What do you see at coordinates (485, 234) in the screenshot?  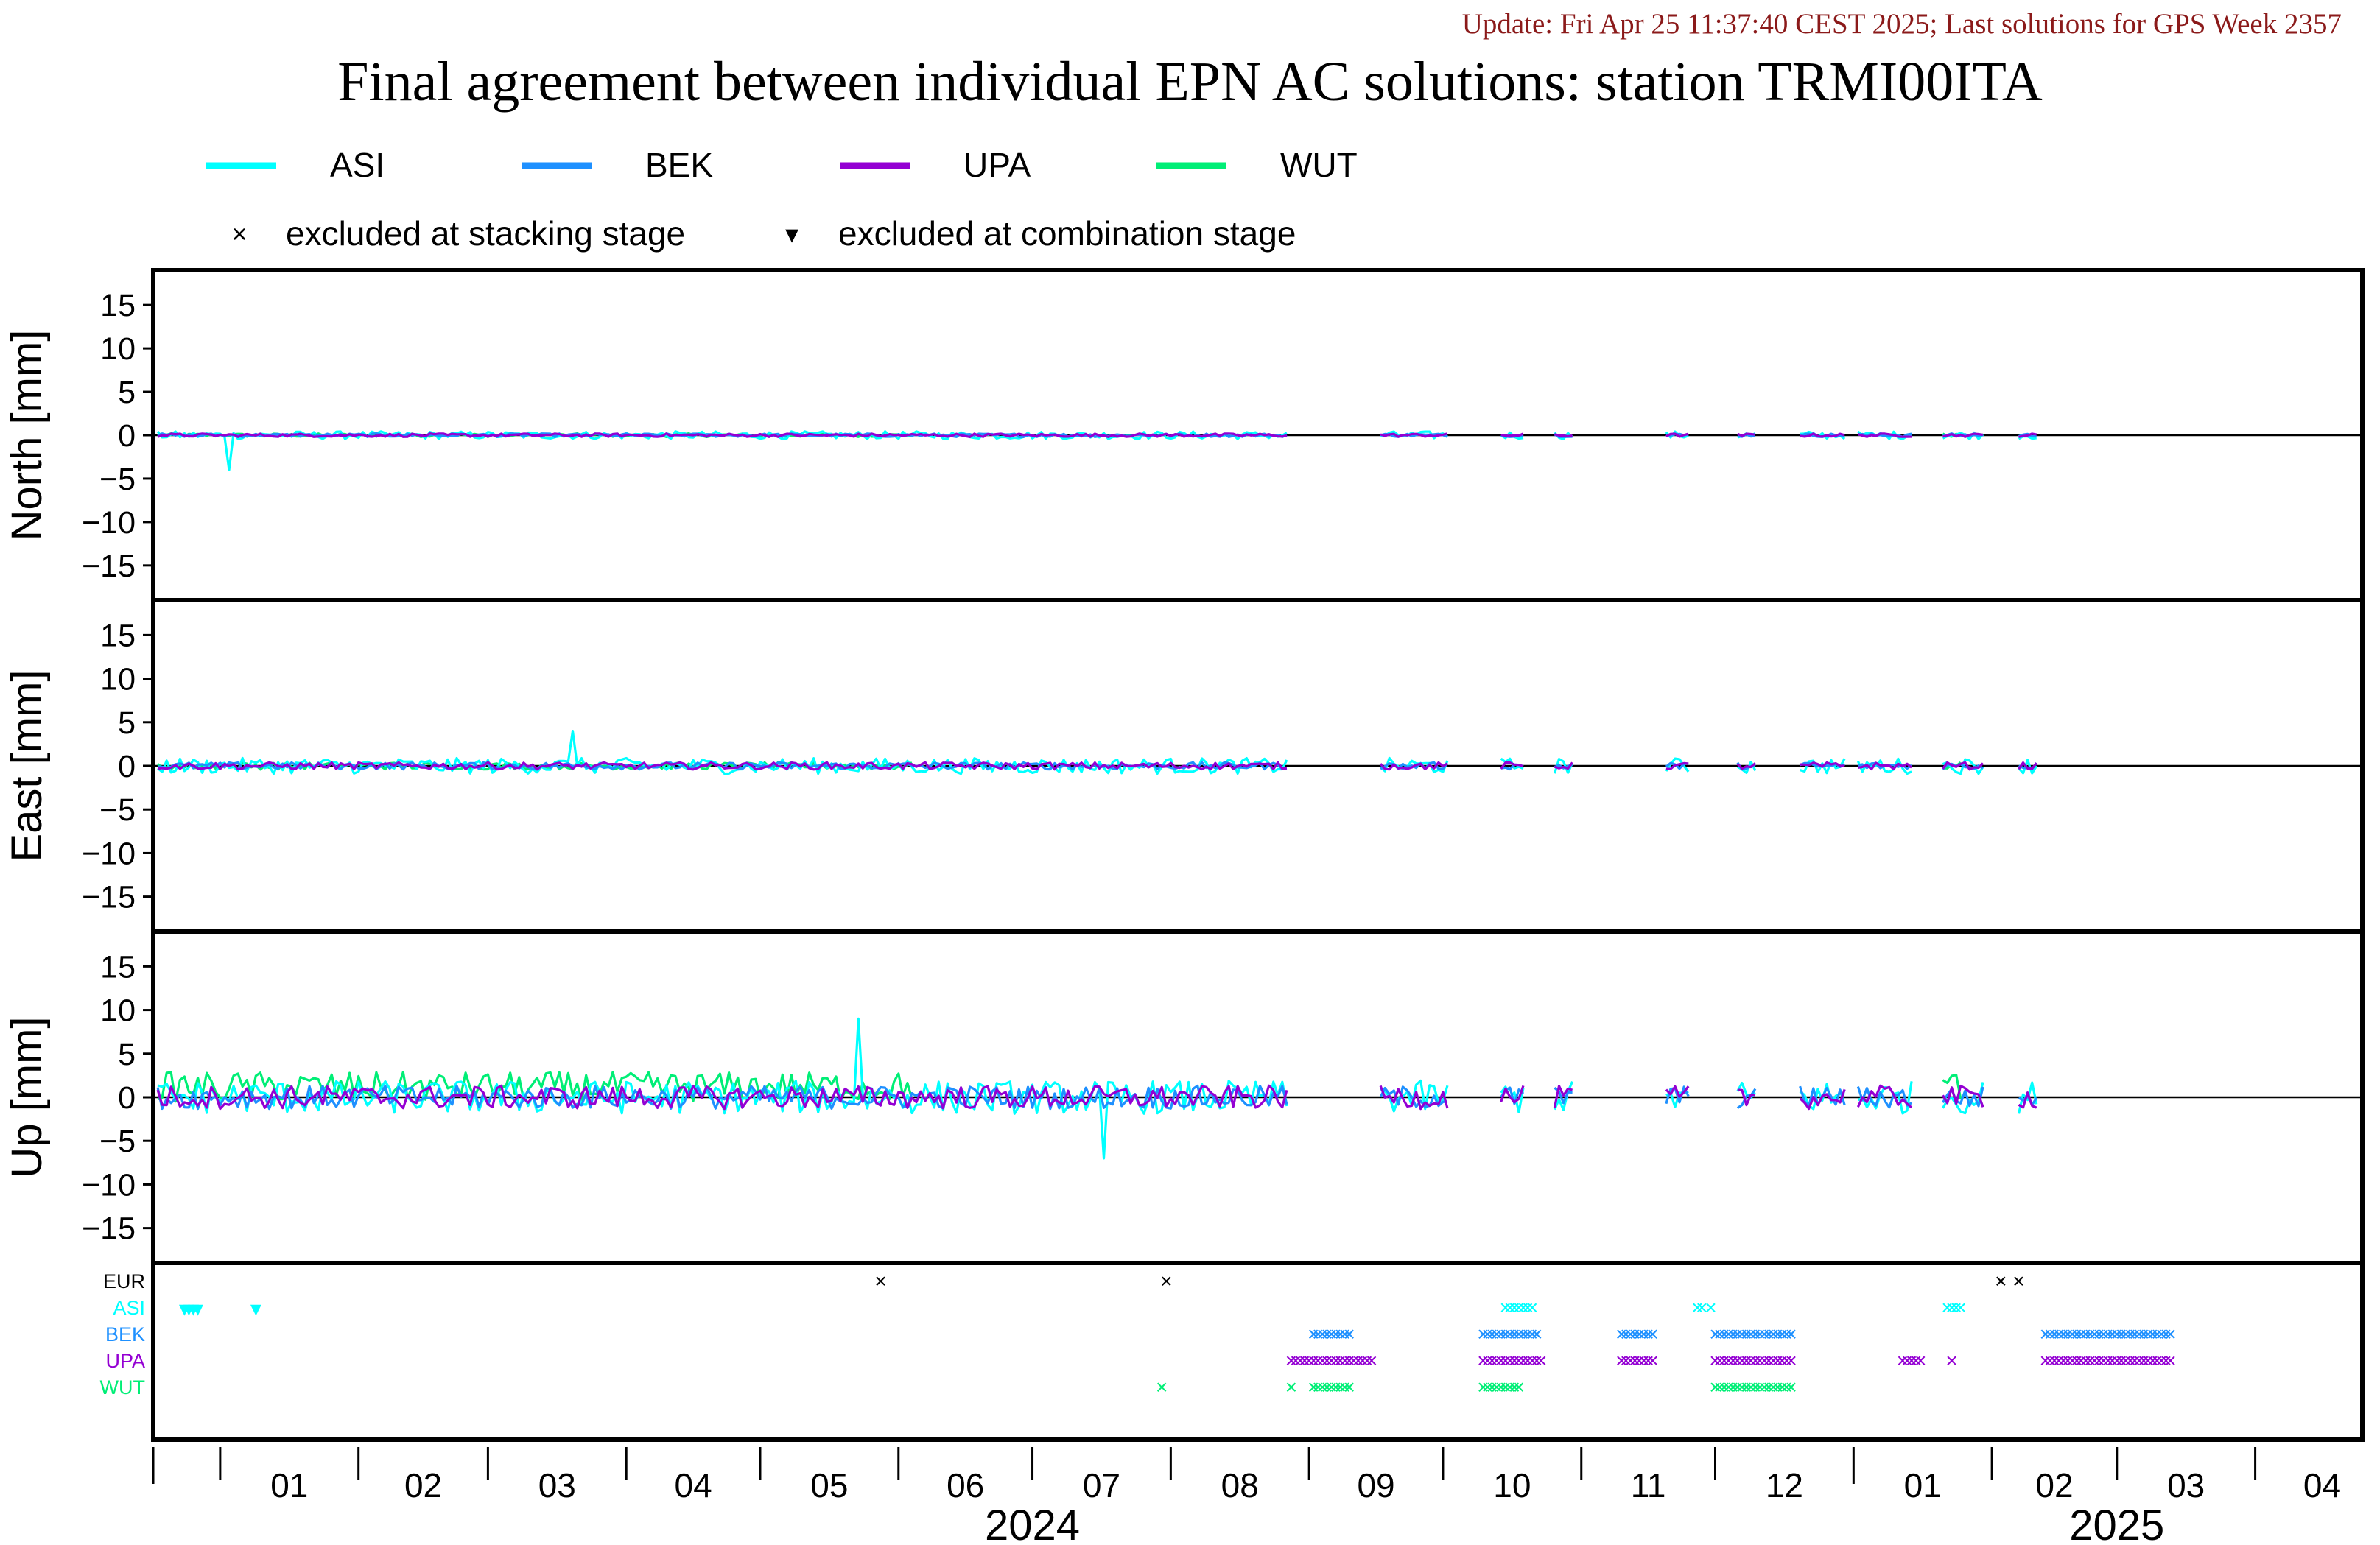 I see `legend-marker-label: excluded at stacking stage` at bounding box center [485, 234].